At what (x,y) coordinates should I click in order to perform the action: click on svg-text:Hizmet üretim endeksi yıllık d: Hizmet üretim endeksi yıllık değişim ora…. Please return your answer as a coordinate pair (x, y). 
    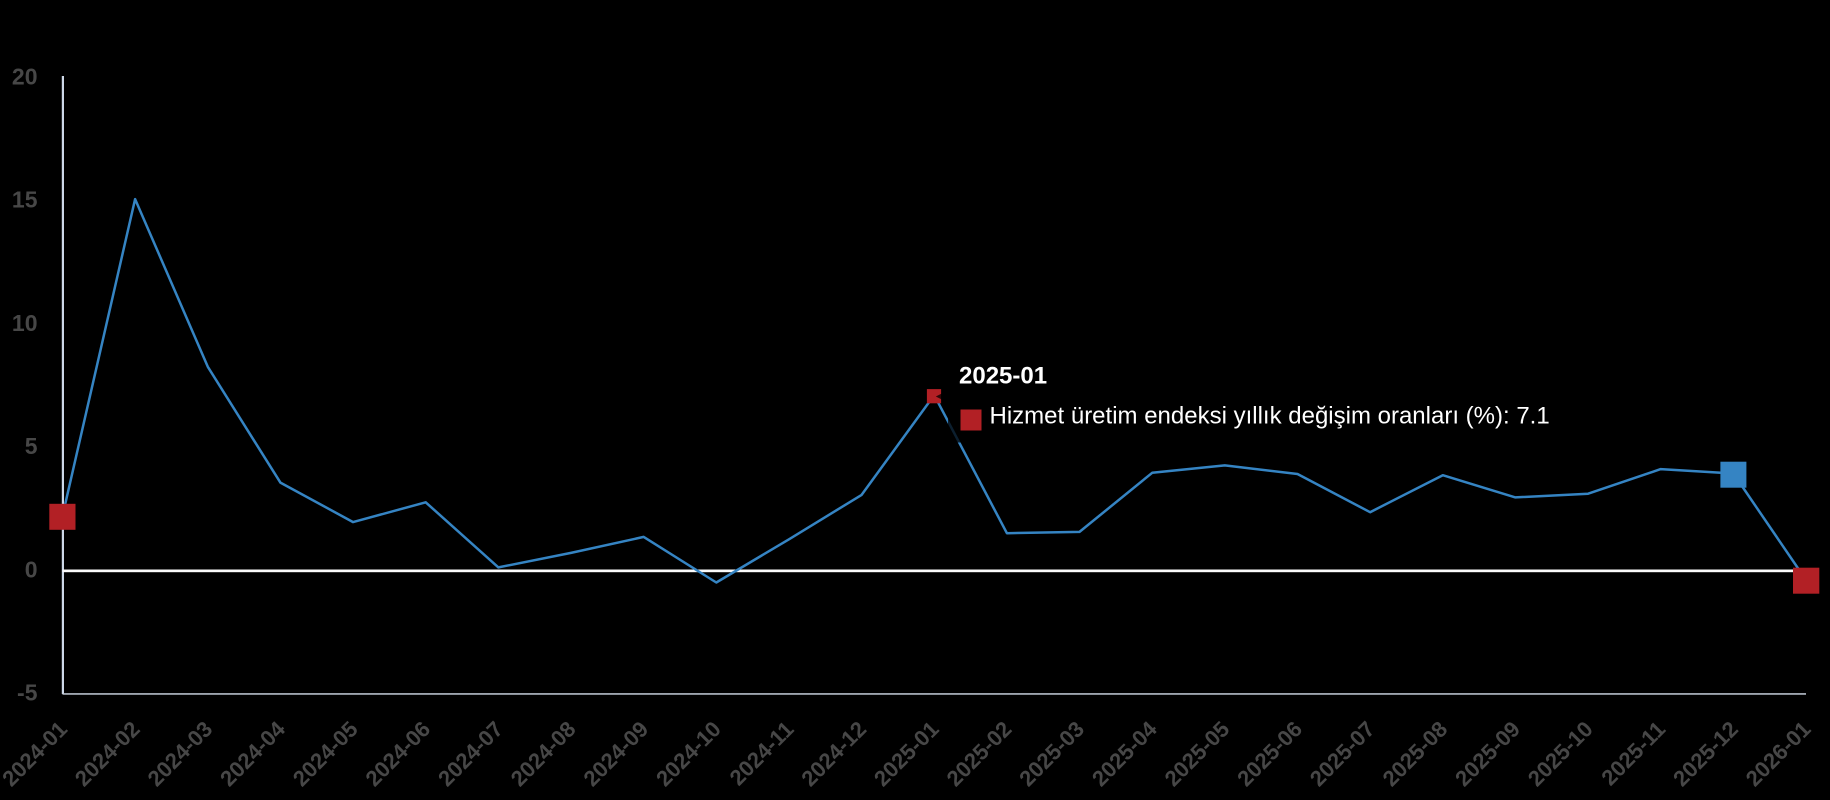
    Looking at the image, I should click on (1270, 415).